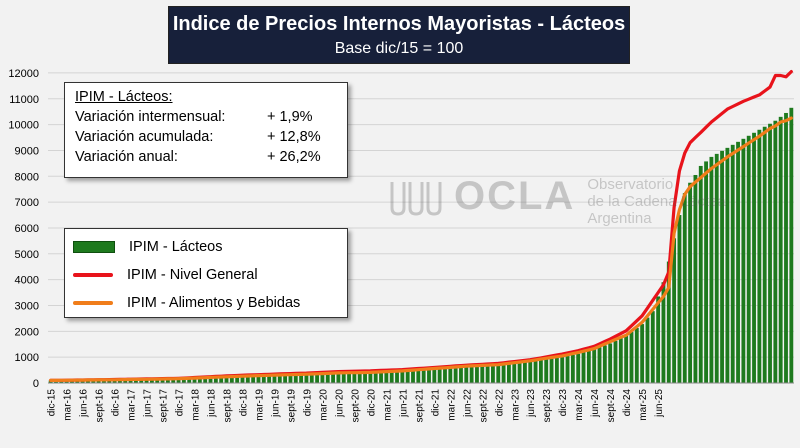  Describe the element at coordinates (387, 405) in the screenshot. I see `x-tick-label: mar-21` at that location.